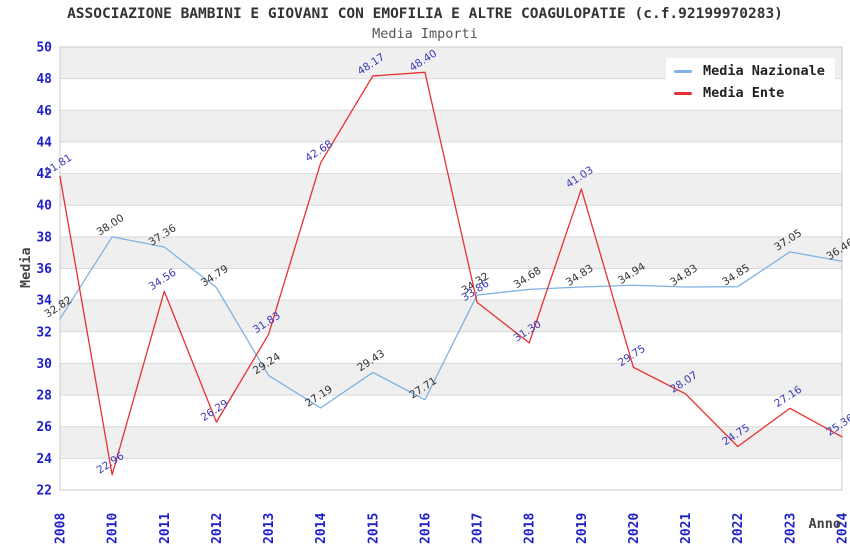 The width and height of the screenshot is (850, 550). Describe the element at coordinates (44, 332) in the screenshot. I see `svg-text: 32` at that location.